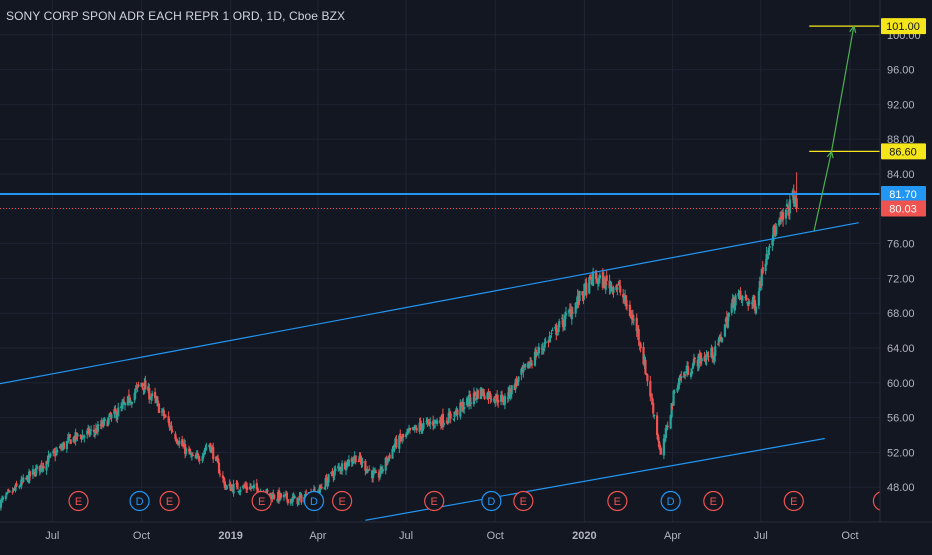 The width and height of the screenshot is (932, 555). I want to click on time-axis: Jul Oct 2019 Apr Jul Oct 2020 Apr Jul Oct, so click(451, 536).